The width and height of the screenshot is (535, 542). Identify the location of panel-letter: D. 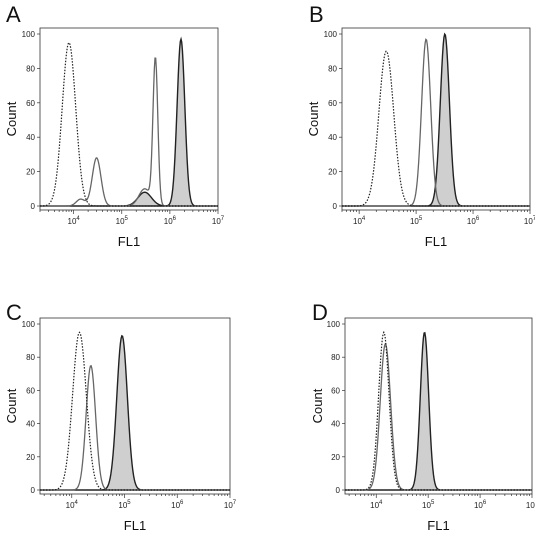
(320, 312).